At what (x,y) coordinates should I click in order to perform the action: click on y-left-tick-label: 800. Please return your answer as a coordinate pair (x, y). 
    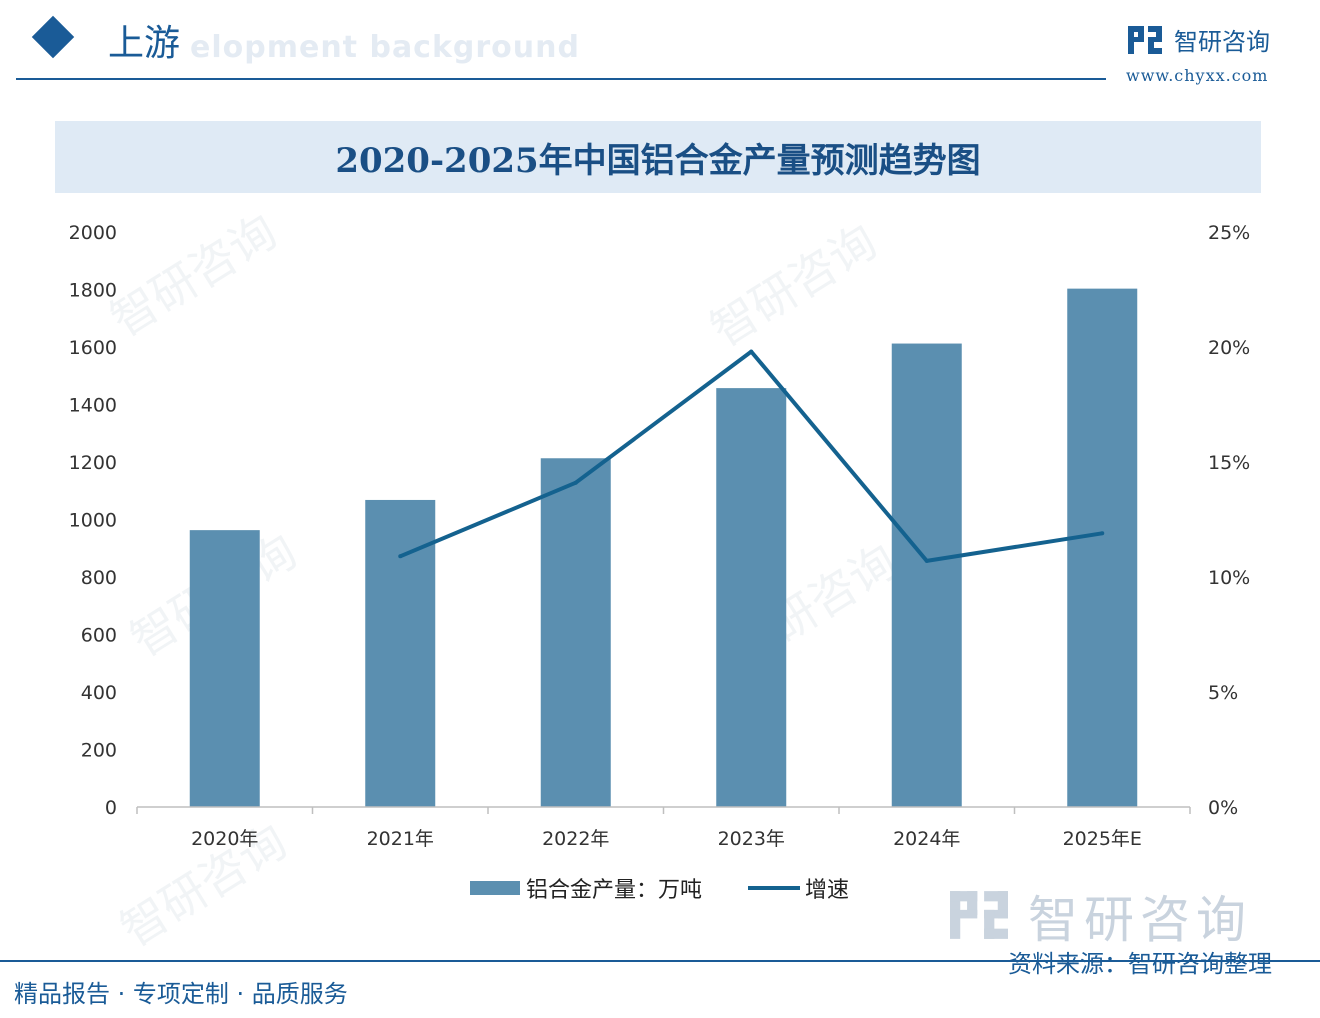
    Looking at the image, I should click on (99, 578).